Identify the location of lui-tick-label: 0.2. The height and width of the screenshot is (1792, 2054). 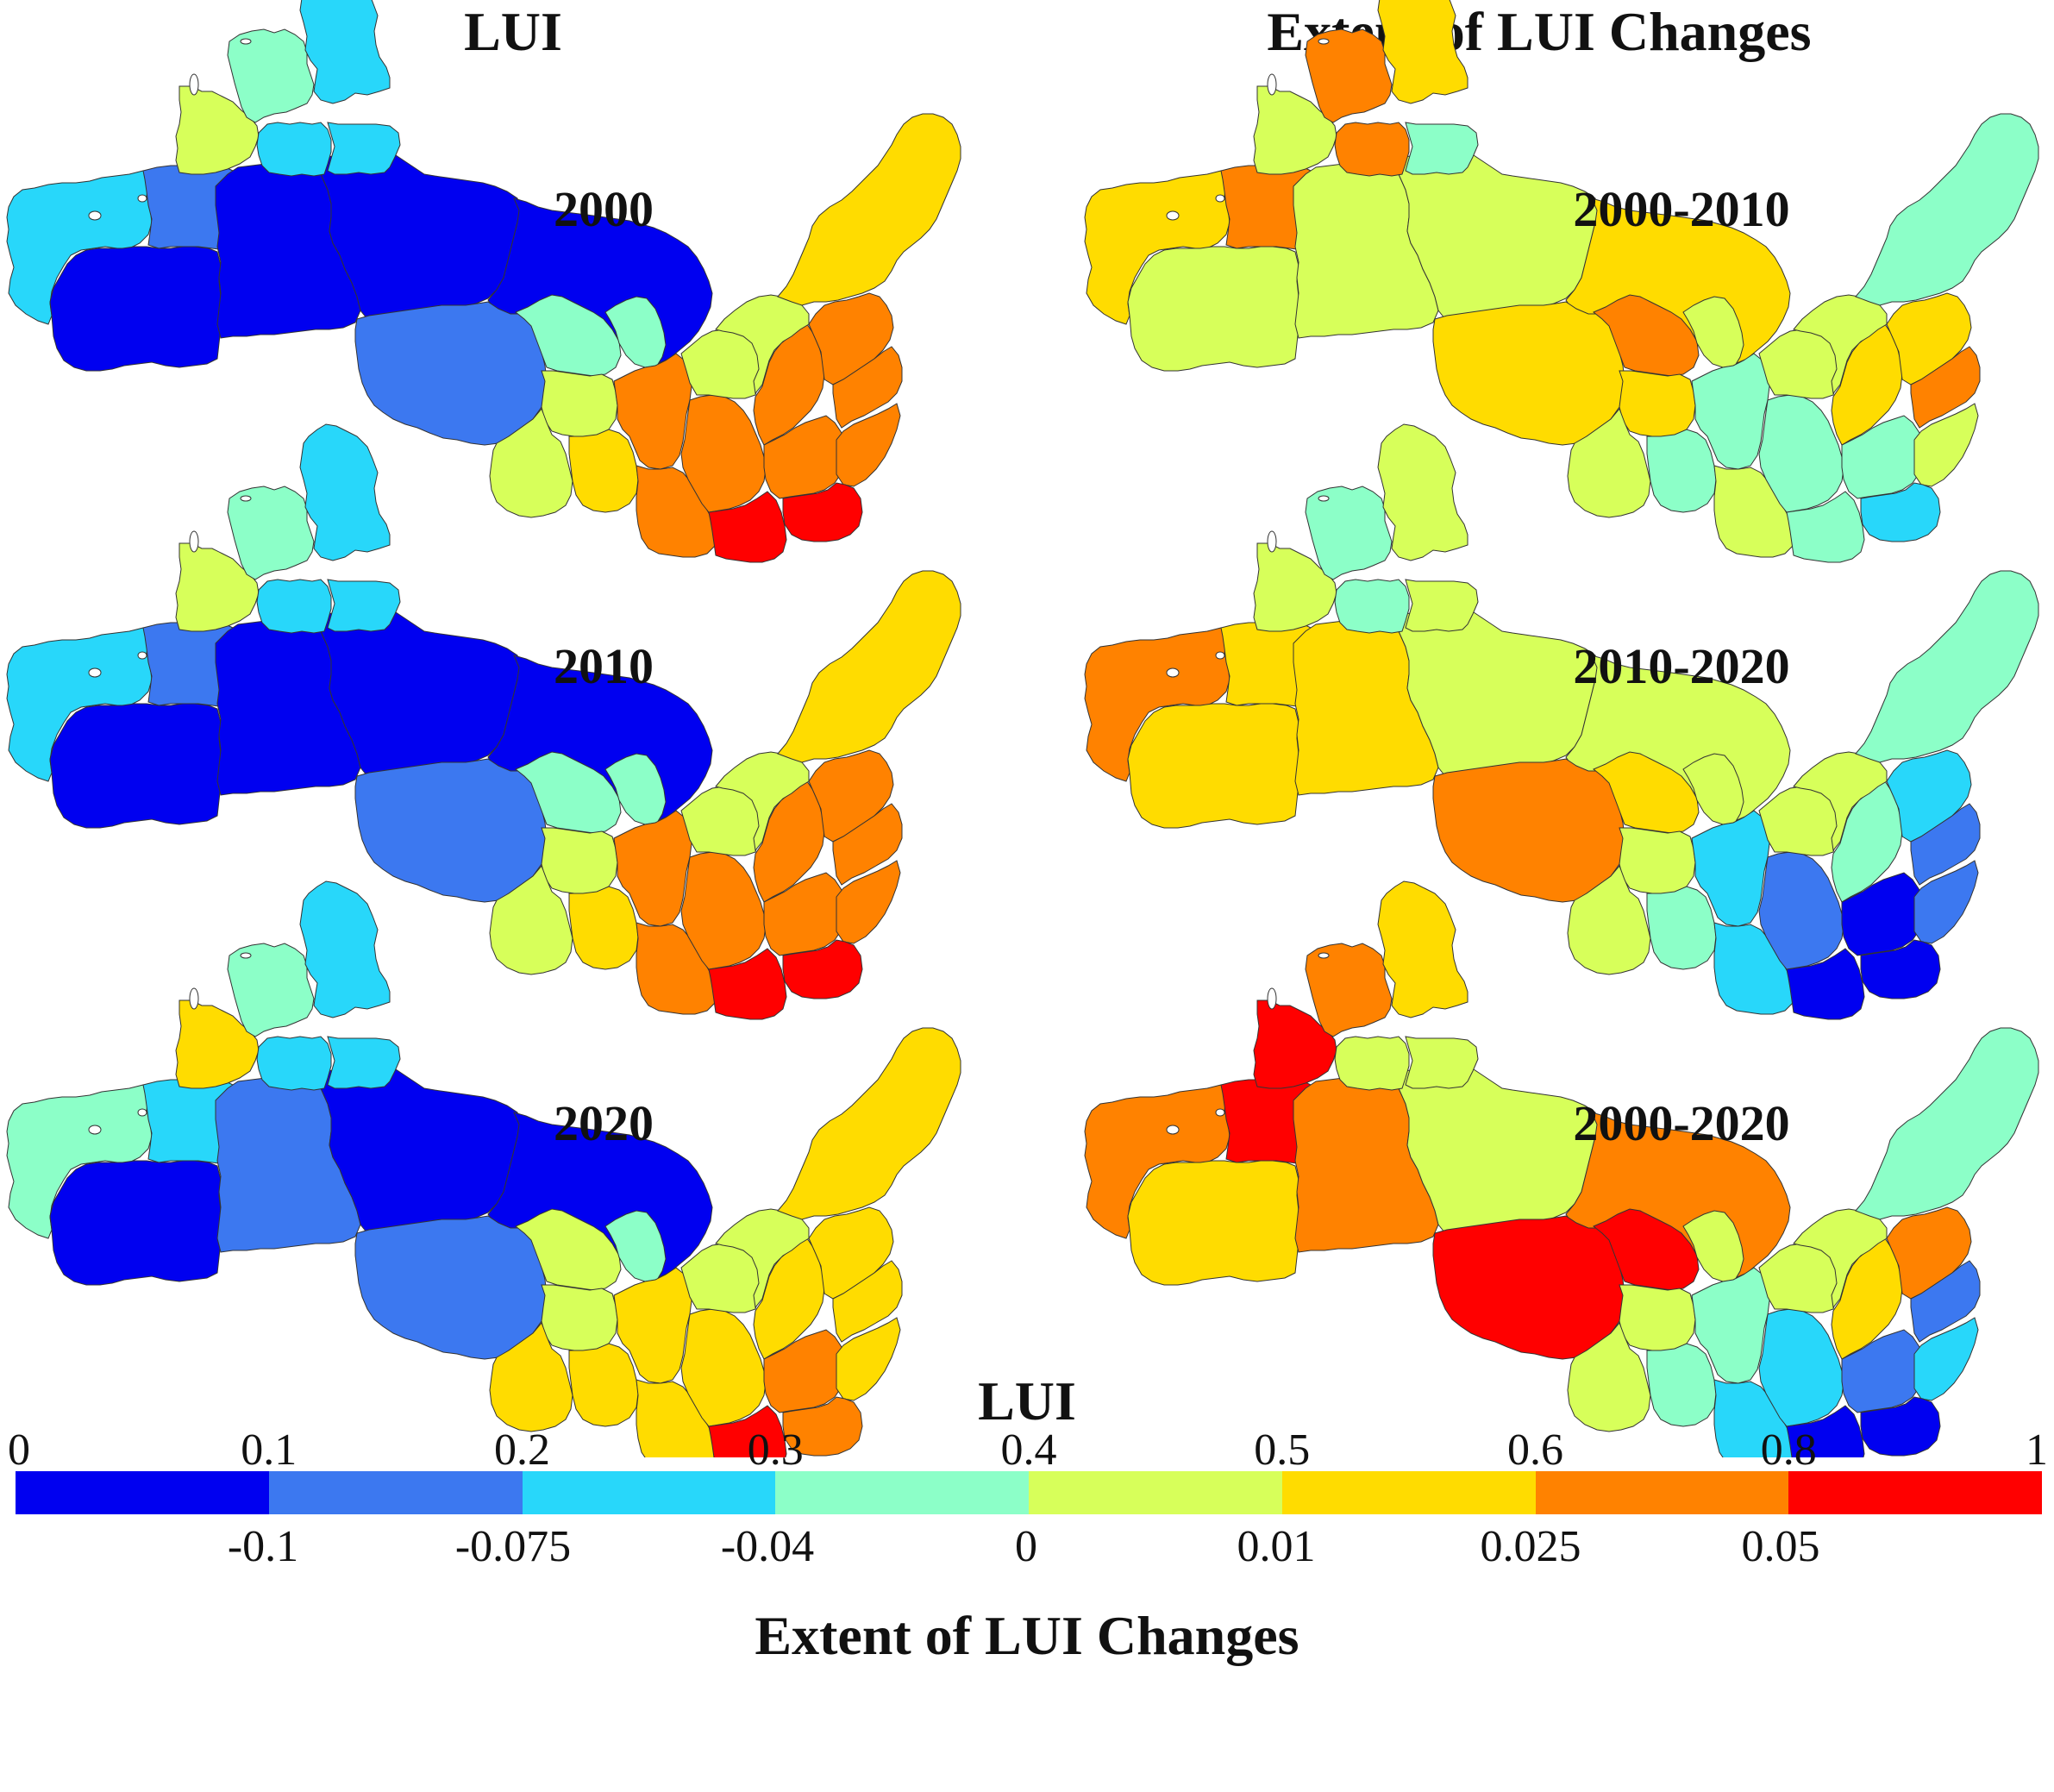
(522, 1450).